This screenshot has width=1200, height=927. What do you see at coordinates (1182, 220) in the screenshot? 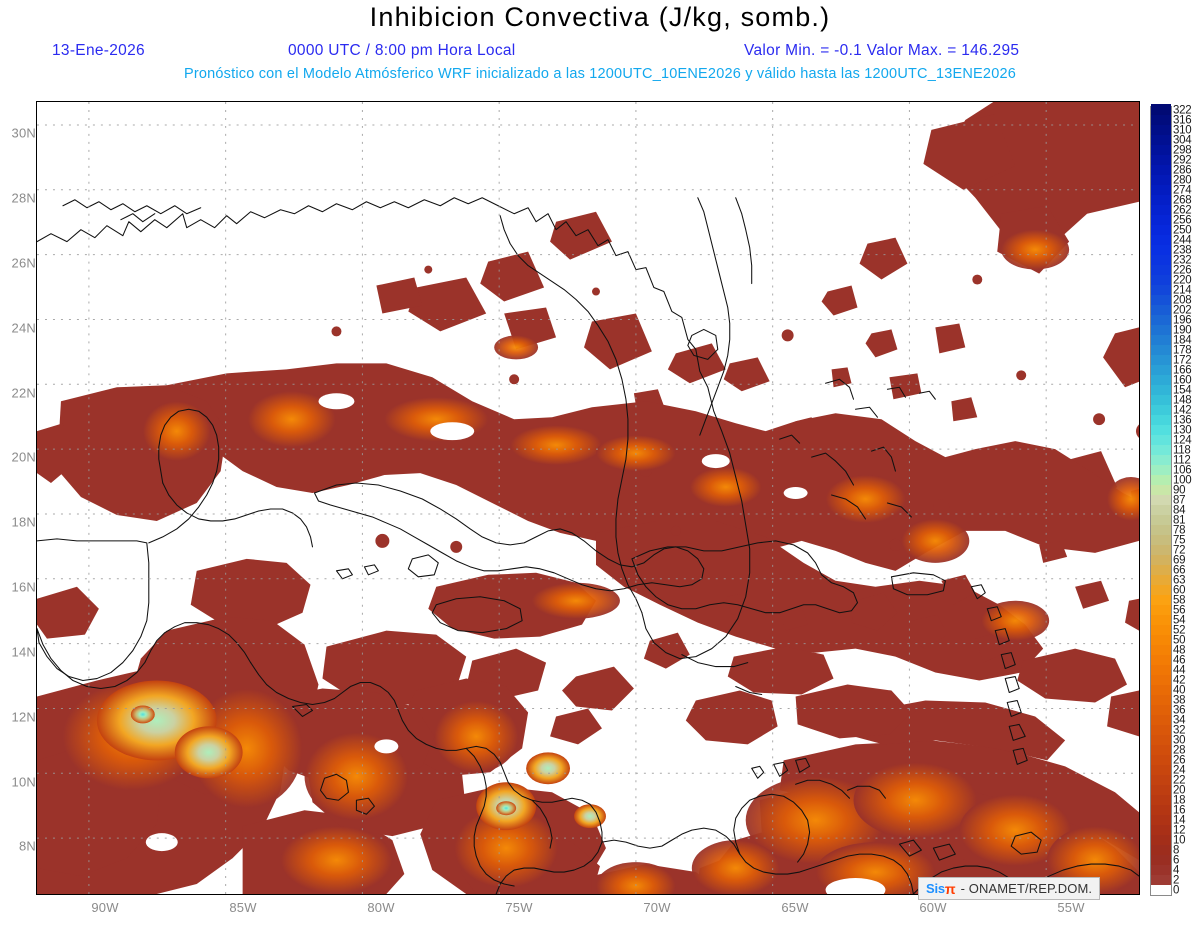
I see `colorbar-tick-label: 256` at bounding box center [1182, 220].